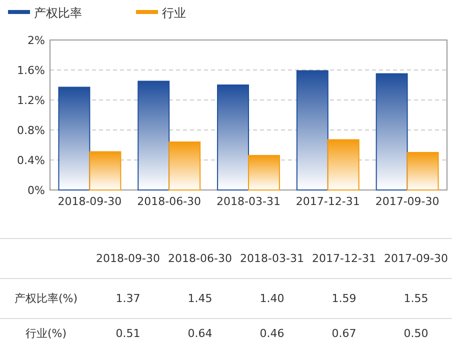 This screenshot has width=452, height=348. I want to click on y-tick-label: 1.2%, so click(31, 100).